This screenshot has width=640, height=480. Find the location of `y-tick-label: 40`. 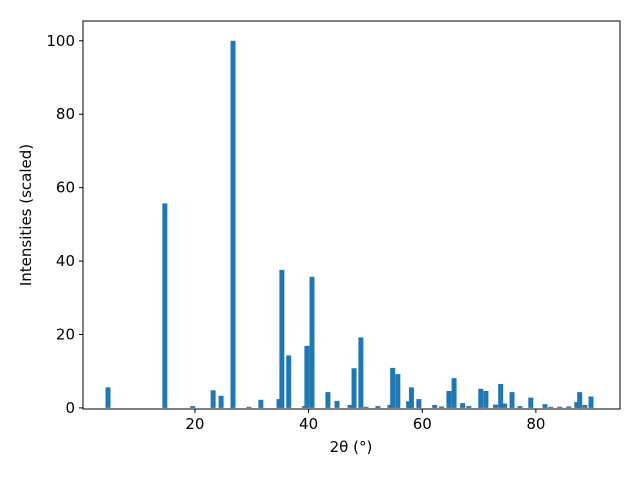

y-tick-label: 40 is located at coordinates (65, 261).